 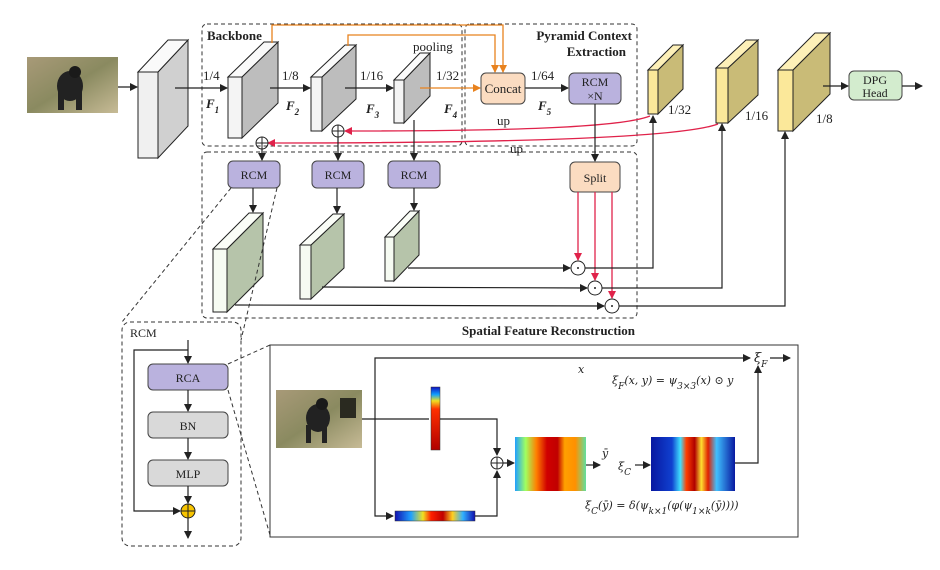 I want to click on bn-box: BN, so click(x=188, y=425).